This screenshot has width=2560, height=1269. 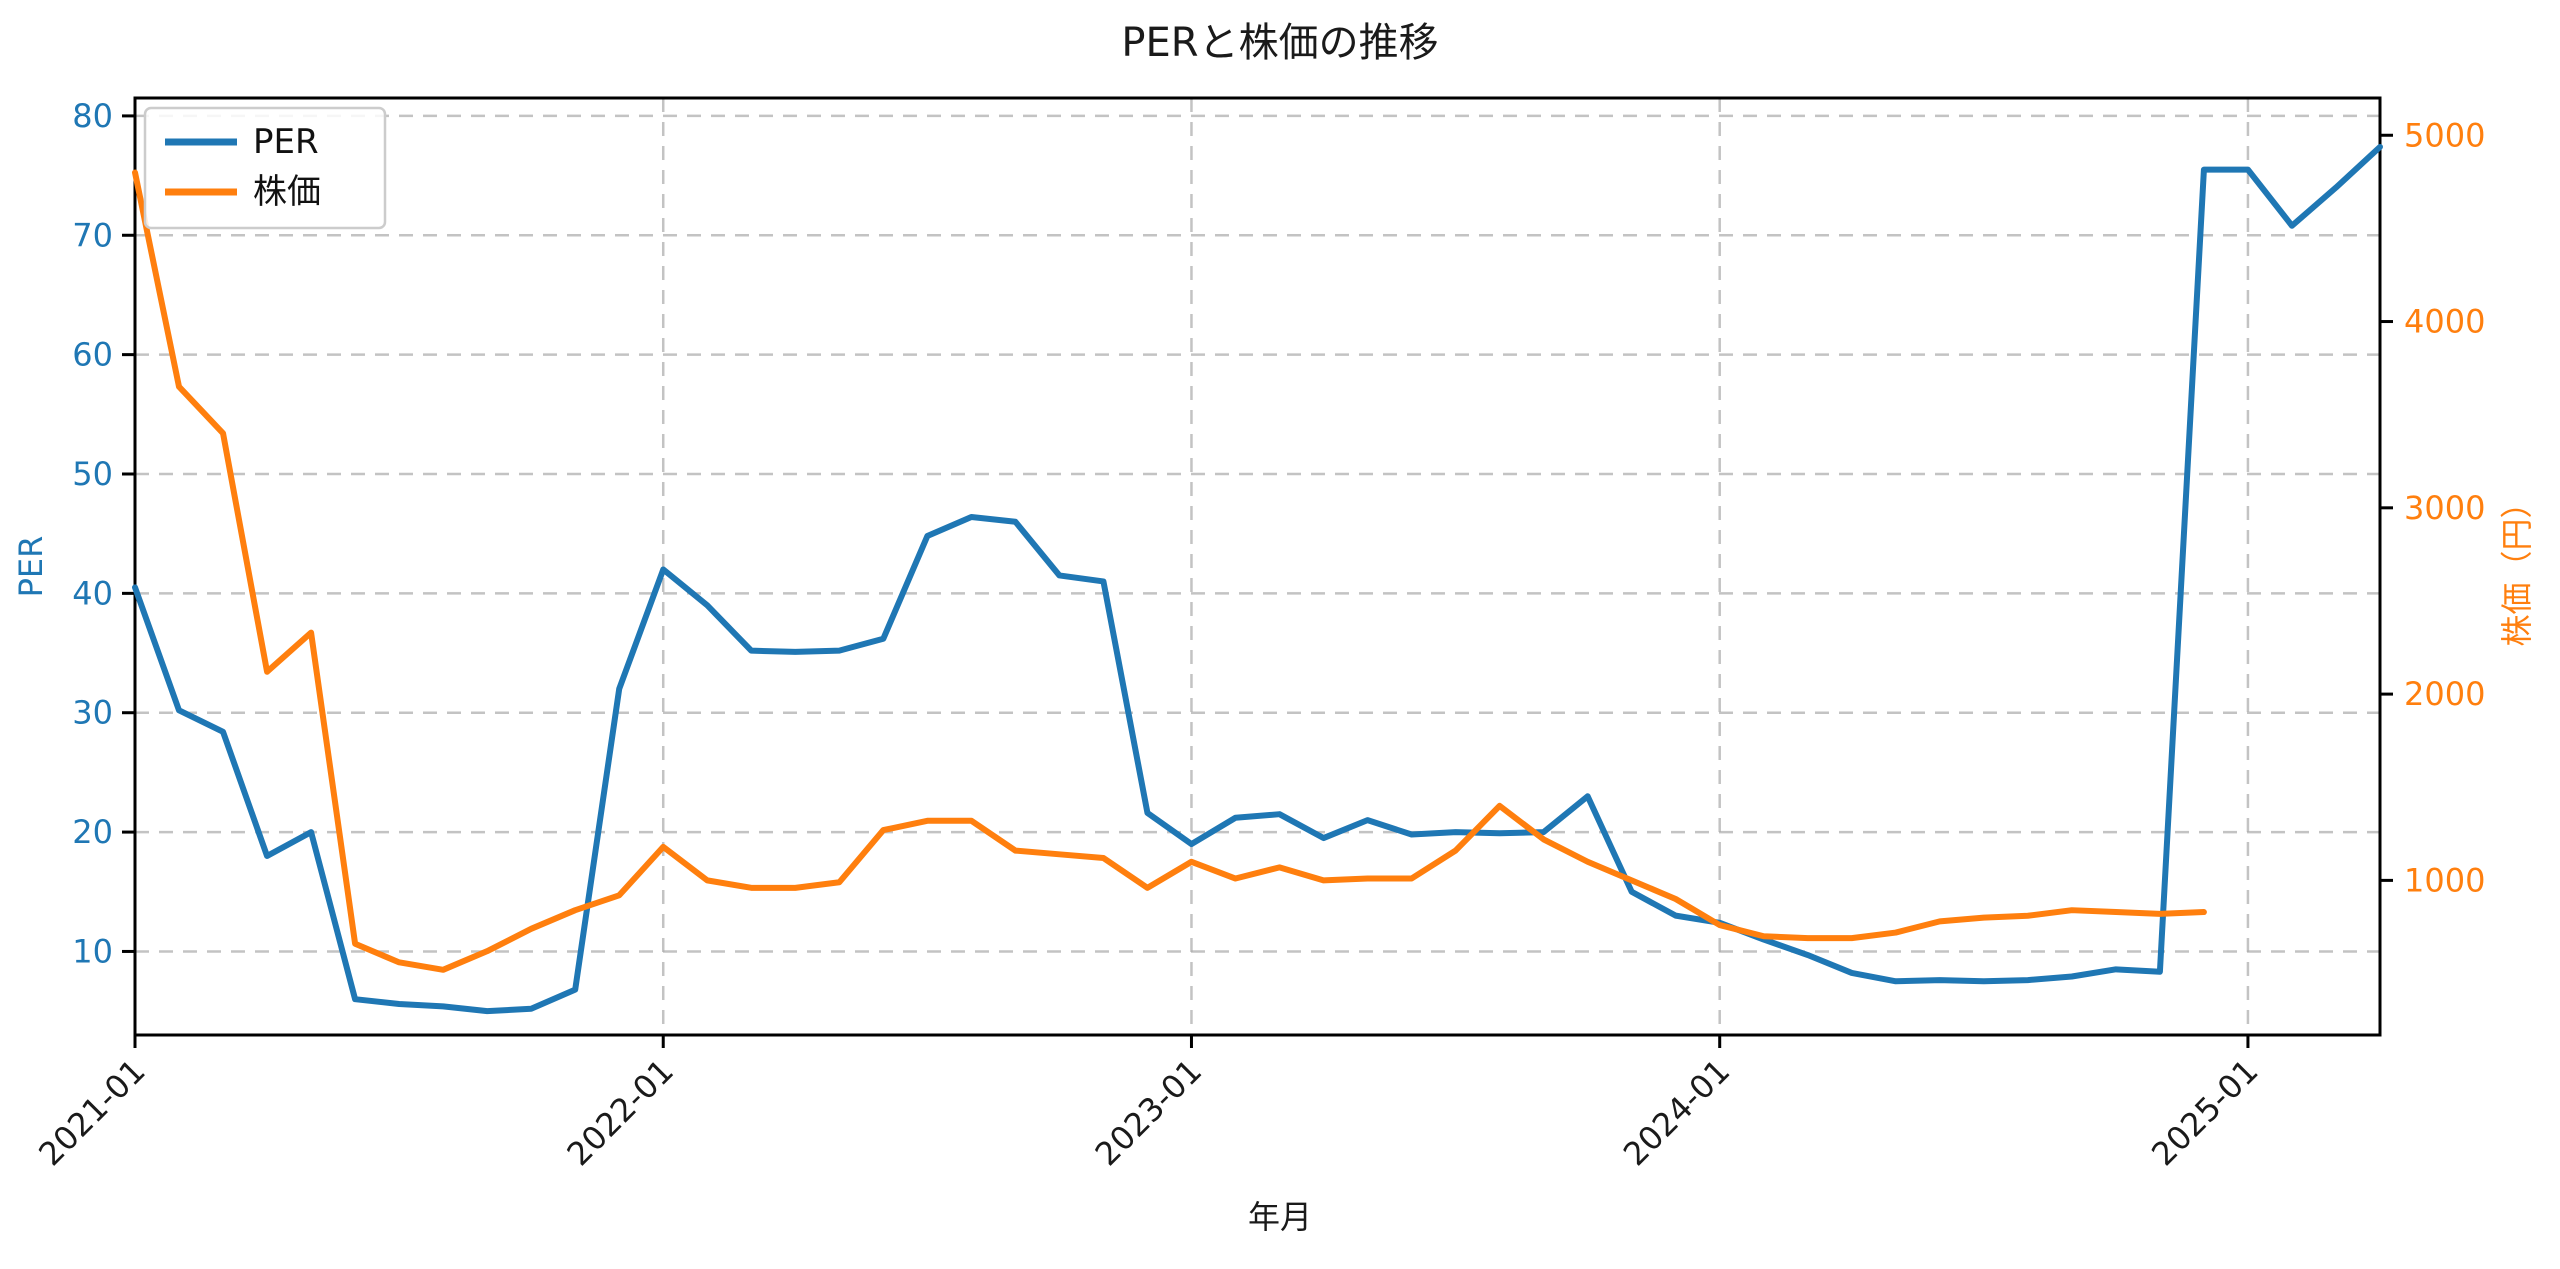 I want to click on y-axis-right-label: 株価（円）, so click(x=2517, y=566).